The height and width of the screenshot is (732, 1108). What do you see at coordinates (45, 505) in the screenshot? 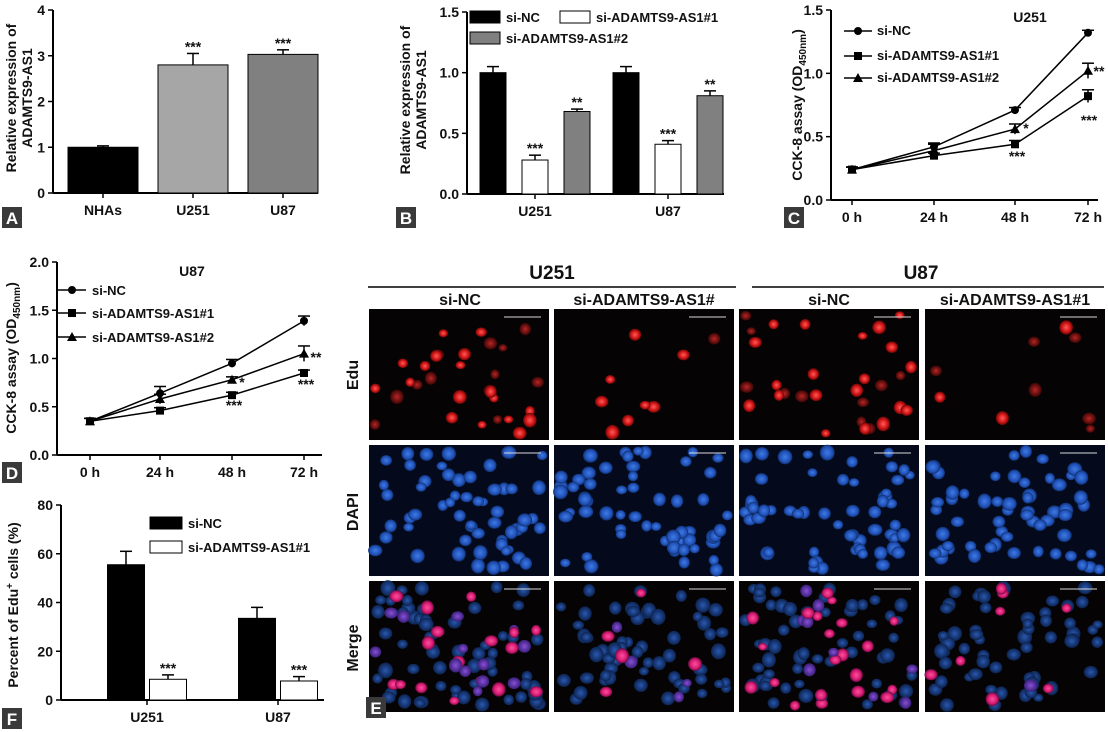
I see `panel-f-y-tick-label: 80` at bounding box center [45, 505].